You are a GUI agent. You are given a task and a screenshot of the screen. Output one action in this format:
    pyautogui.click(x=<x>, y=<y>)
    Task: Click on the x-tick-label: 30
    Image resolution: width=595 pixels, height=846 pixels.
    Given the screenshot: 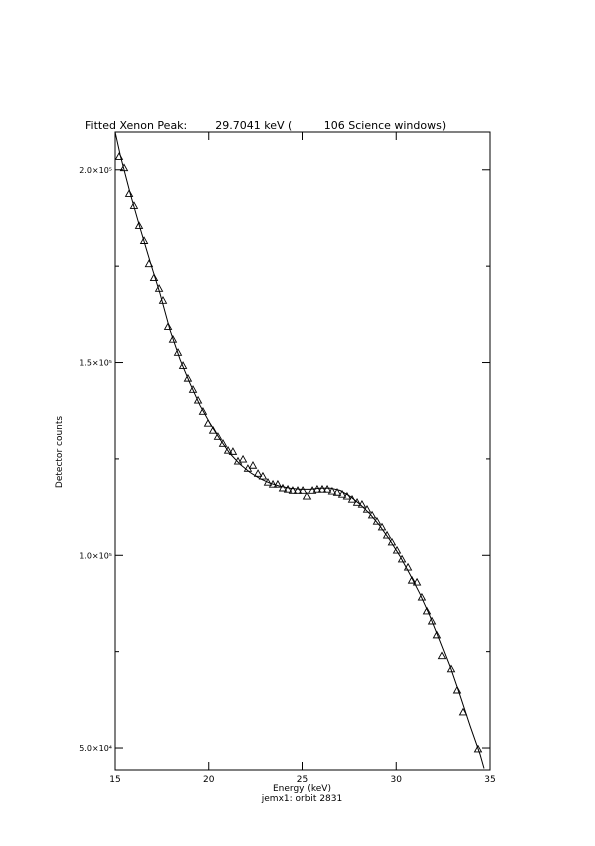 What is the action you would take?
    pyautogui.click(x=397, y=780)
    